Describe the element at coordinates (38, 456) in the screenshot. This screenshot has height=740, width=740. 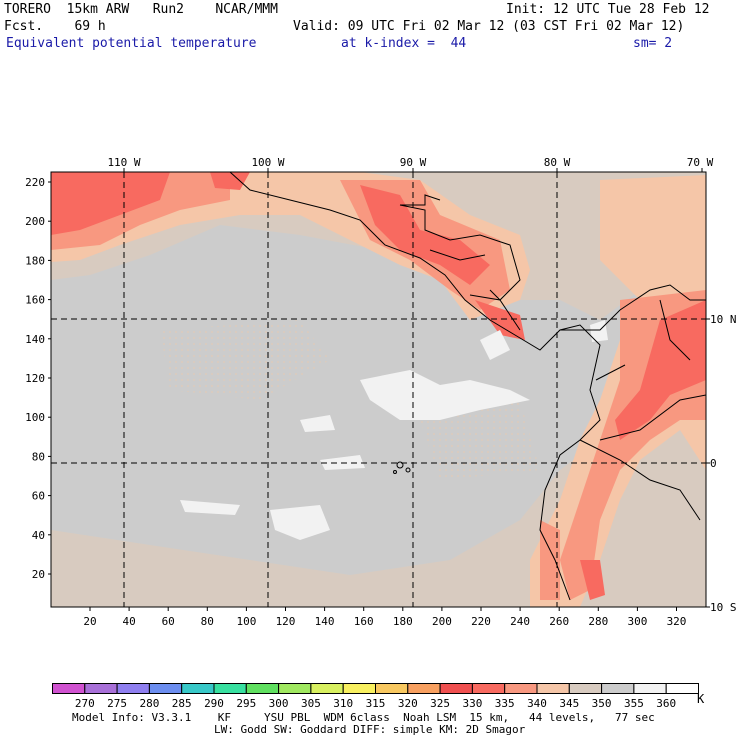
I see `y-grid-label: 80` at that location.